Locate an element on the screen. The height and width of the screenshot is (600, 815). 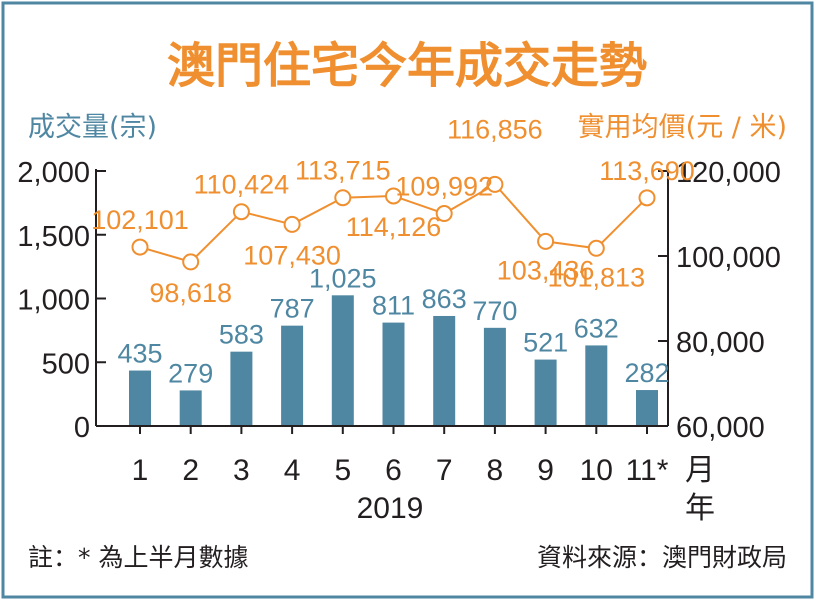
x-axis-tick-label: 1 is located at coordinates (140, 470).